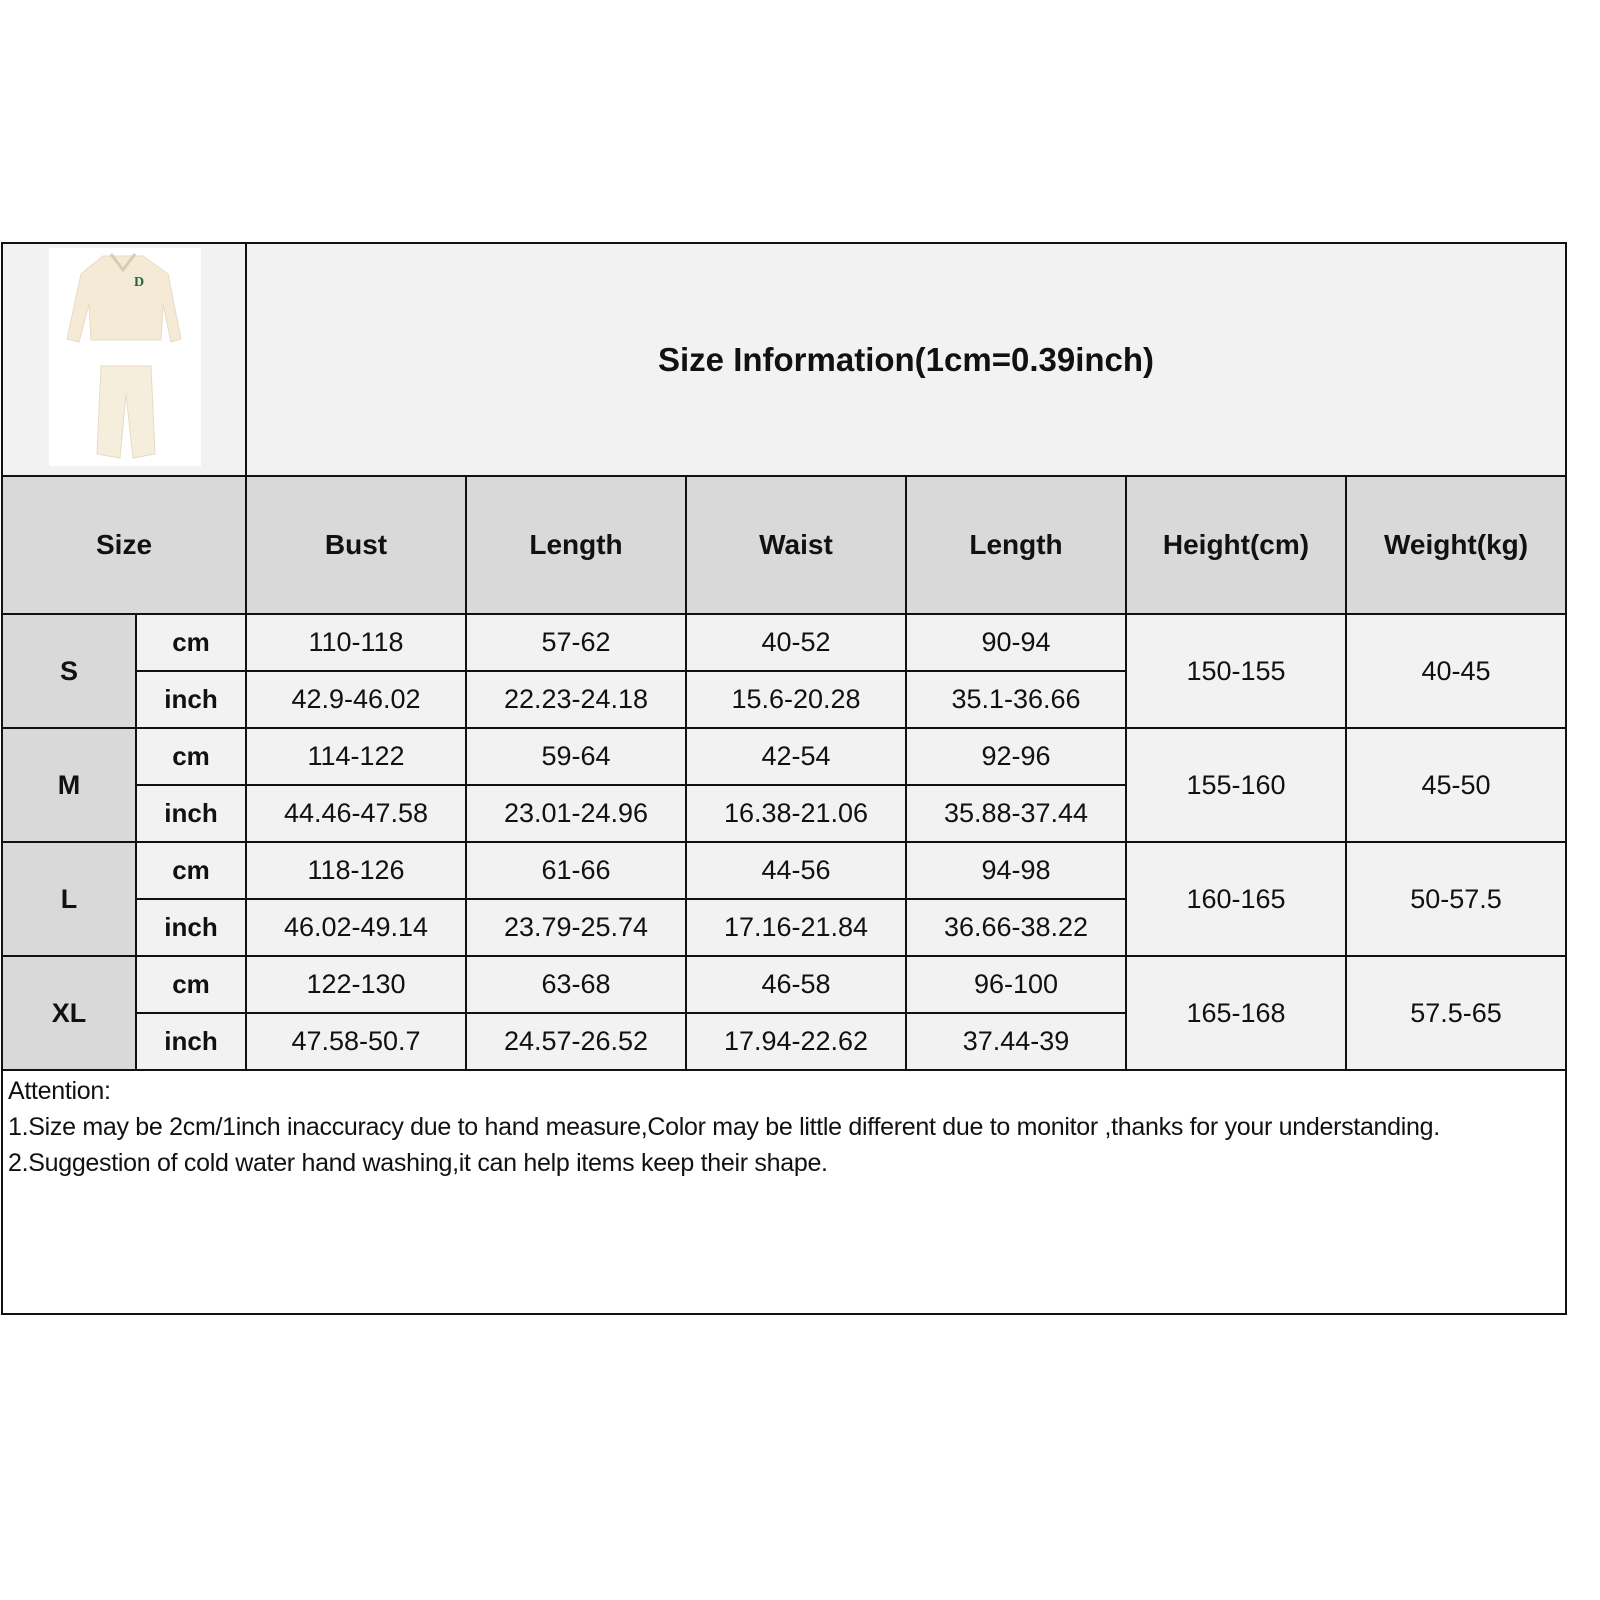 This screenshot has height=1600, width=1600. I want to click on measurement-cell: 122-130, so click(356, 984).